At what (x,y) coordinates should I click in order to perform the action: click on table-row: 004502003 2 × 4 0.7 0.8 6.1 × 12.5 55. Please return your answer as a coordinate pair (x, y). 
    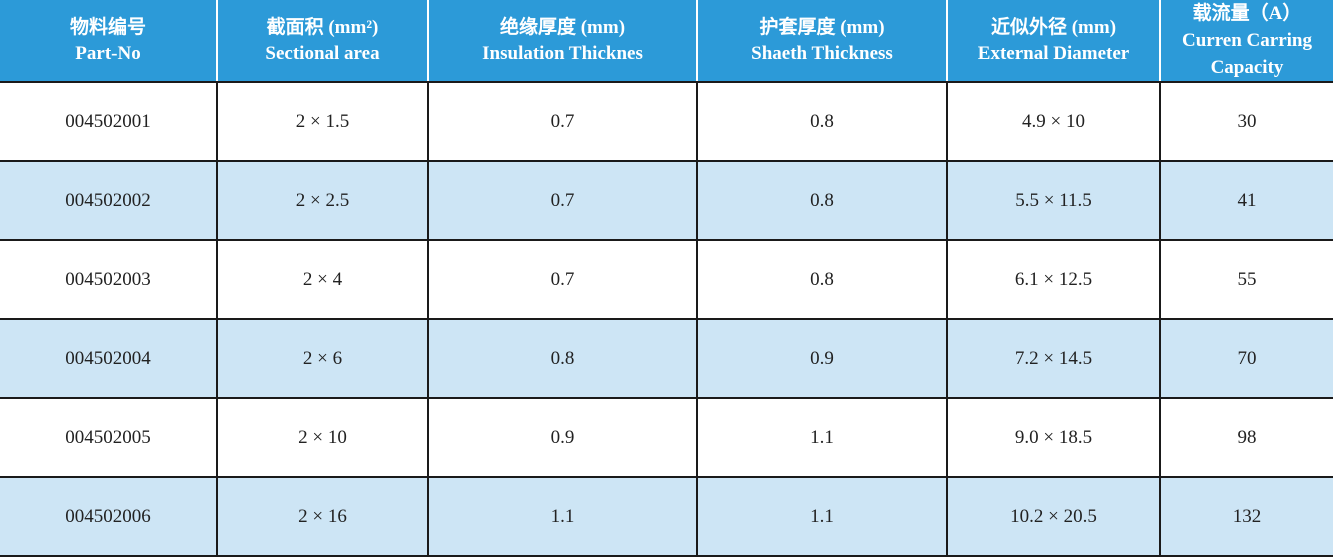
    Looking at the image, I should click on (666, 280).